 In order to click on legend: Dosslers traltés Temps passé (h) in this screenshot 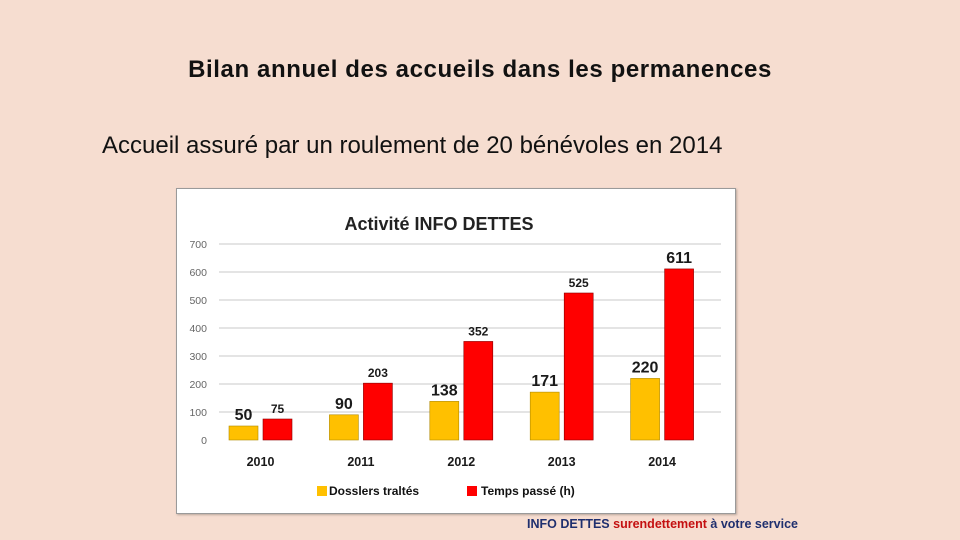, I will do `click(446, 491)`.